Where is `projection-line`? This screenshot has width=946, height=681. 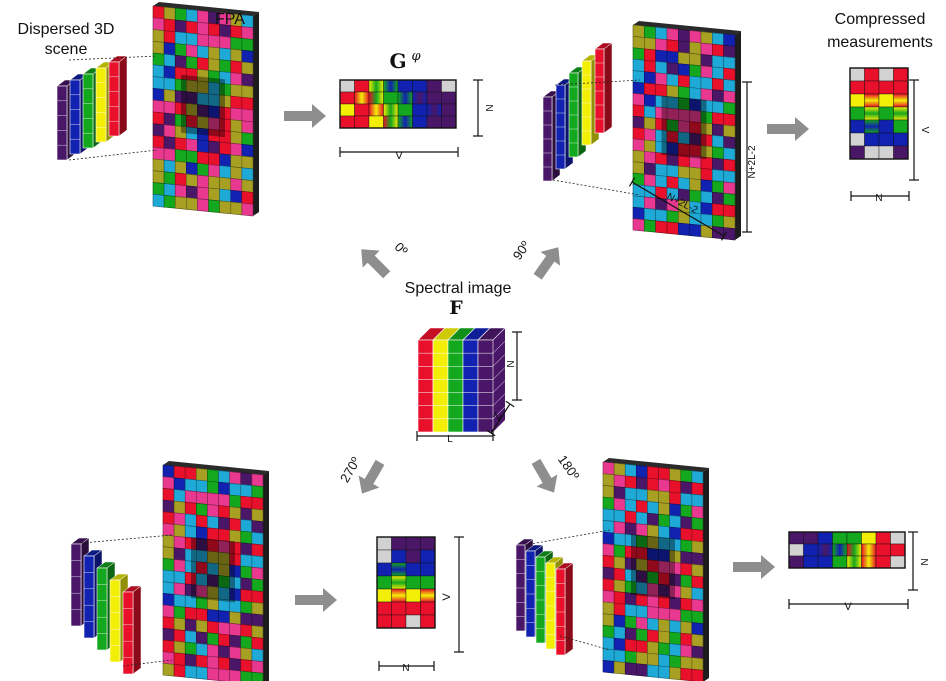 projection-line is located at coordinates (147, 663).